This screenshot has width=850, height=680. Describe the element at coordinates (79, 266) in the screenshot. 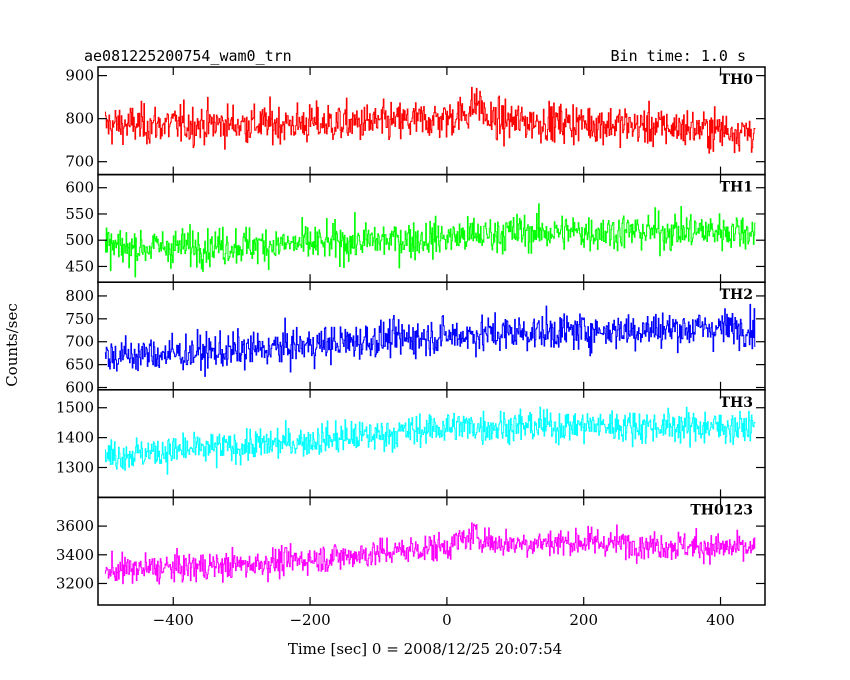

I see `y-tick-label: 450` at that location.